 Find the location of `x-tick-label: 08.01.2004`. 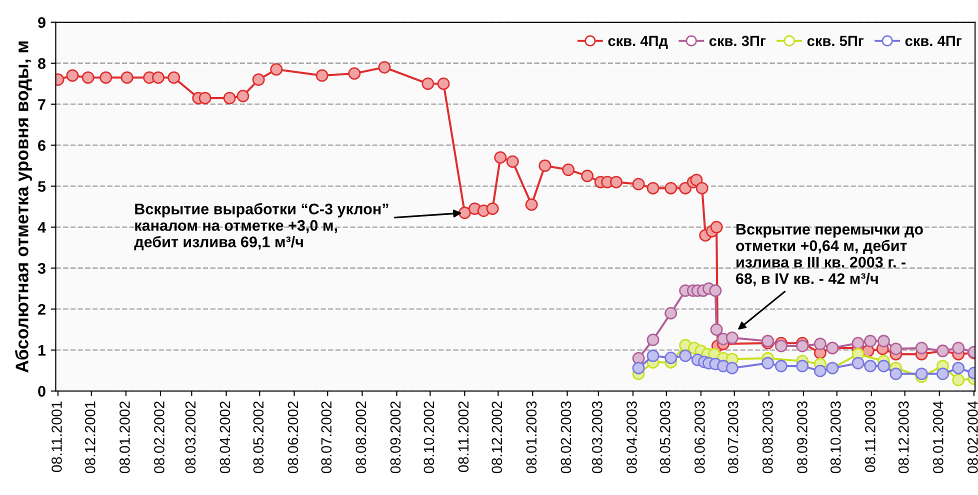

x-tick-label: 08.01.2004 is located at coordinates (938, 437).